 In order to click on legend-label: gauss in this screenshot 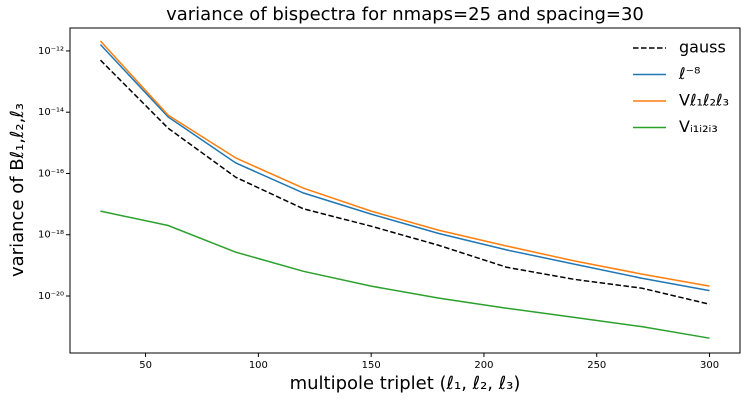, I will do `click(702, 47)`.